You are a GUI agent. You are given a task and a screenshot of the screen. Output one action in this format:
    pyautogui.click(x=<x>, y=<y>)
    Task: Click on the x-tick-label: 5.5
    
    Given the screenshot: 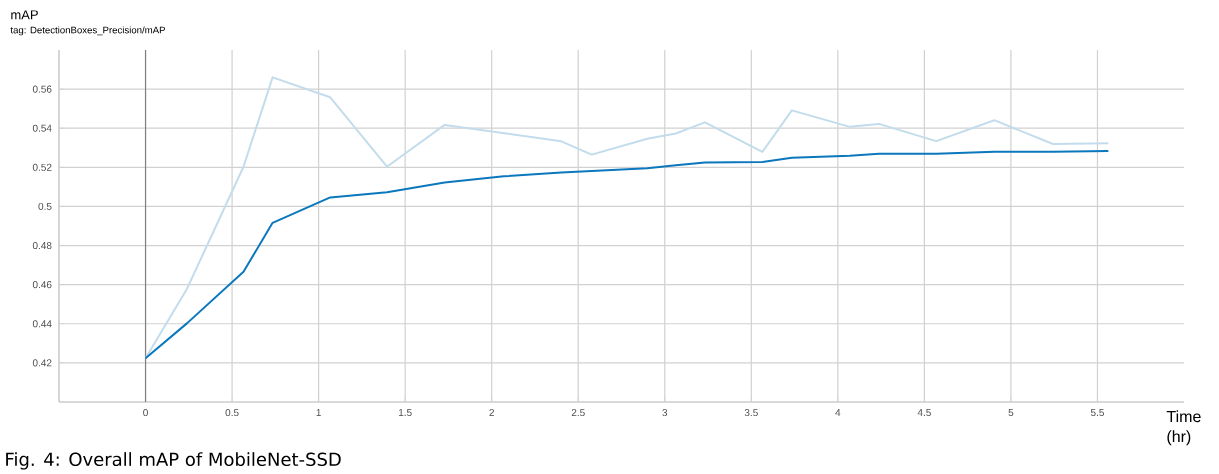 What is the action you would take?
    pyautogui.click(x=1097, y=413)
    